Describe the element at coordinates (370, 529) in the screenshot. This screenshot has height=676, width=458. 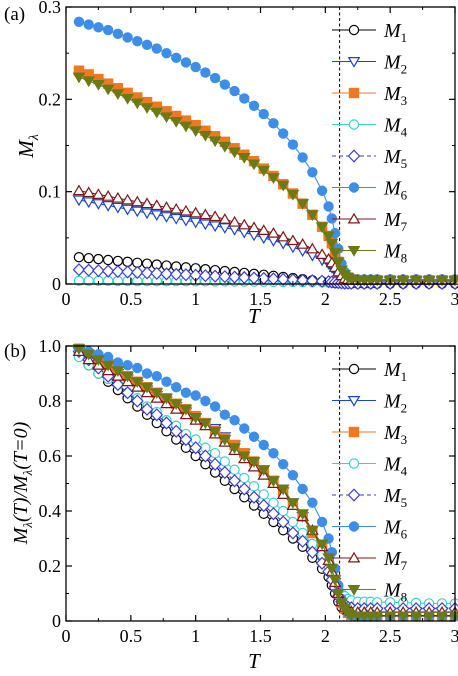
I see `legend-entry-b-m6: M6` at that location.